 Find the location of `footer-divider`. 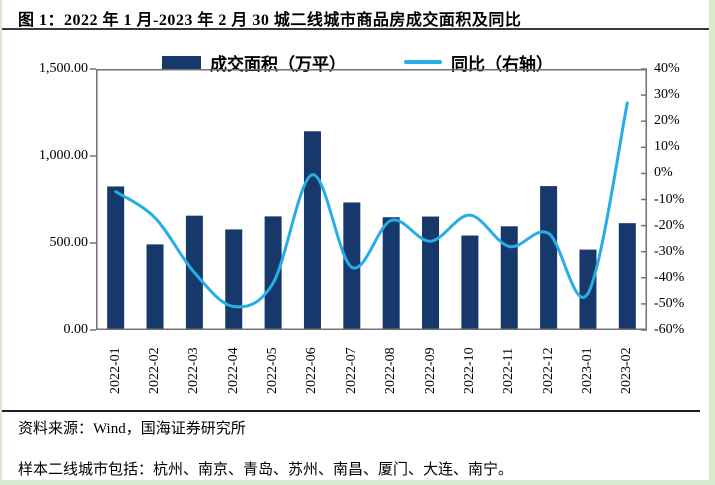

footer-divider is located at coordinates (350, 411).